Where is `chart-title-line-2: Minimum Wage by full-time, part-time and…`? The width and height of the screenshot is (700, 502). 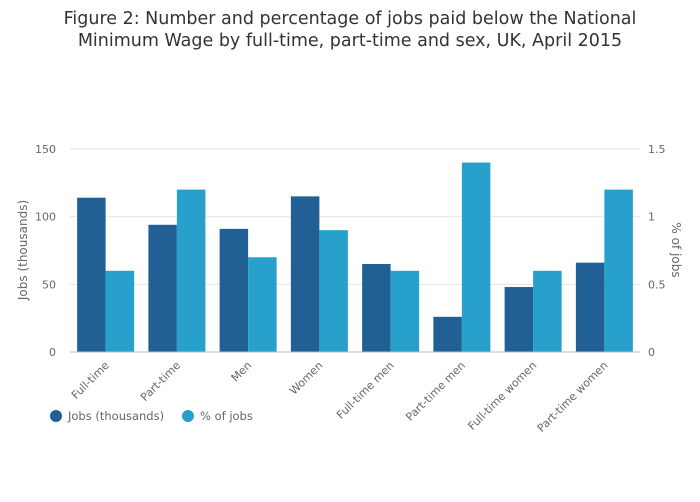
chart-title-line-2: Minimum Wage by full-time, part-time and… is located at coordinates (350, 41).